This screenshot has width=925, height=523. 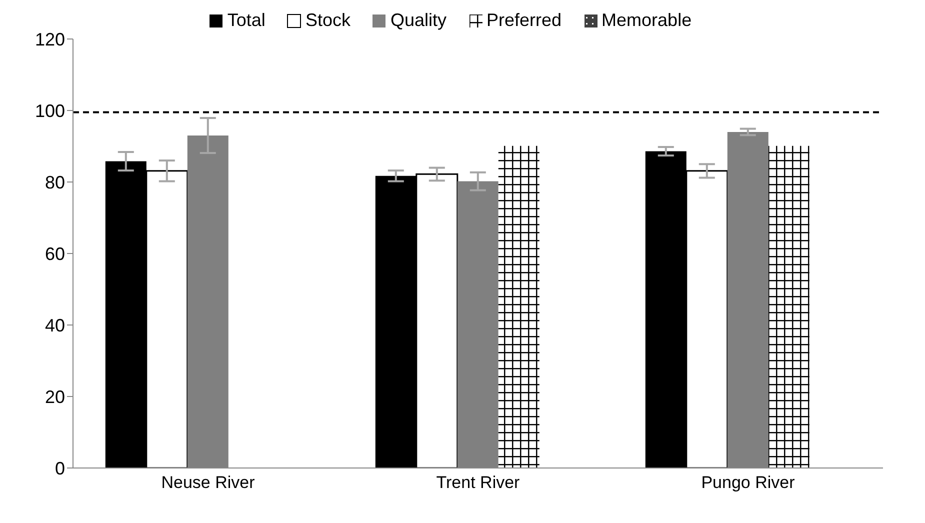 I want to click on y-tick-label: 20, so click(x=54, y=396).